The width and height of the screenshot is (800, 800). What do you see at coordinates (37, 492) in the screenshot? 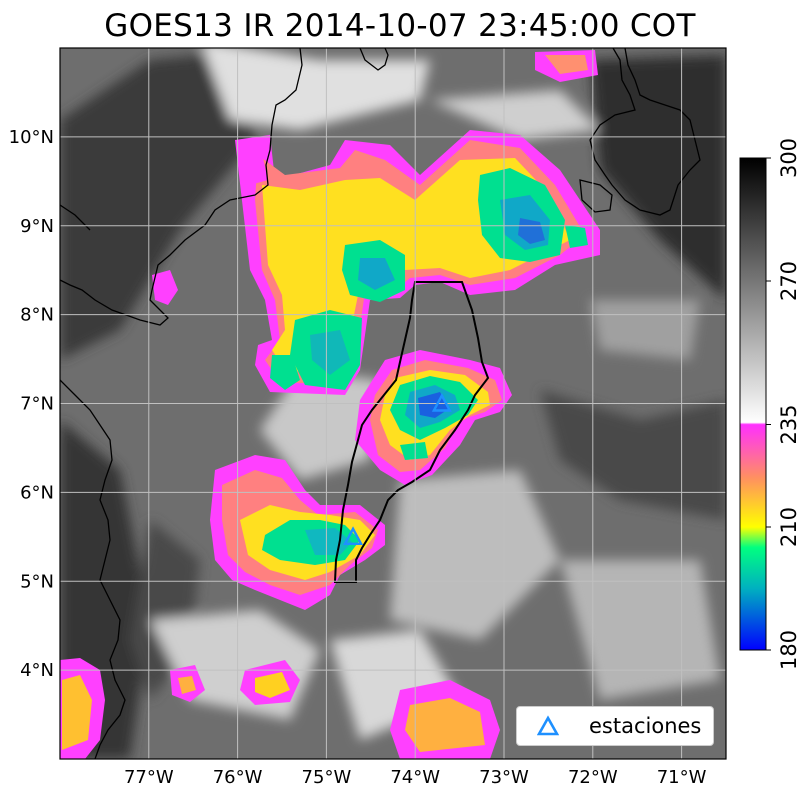
I see `lat-tick-label: 6°N` at bounding box center [37, 492].